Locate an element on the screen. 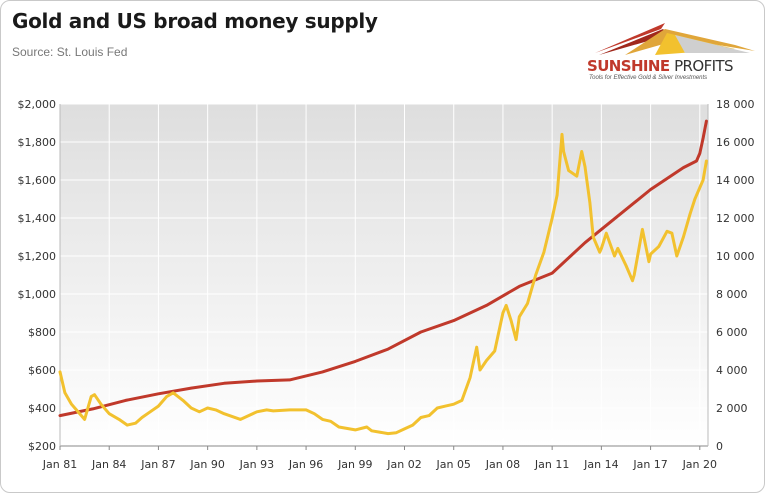 The height and width of the screenshot is (493, 765). y-left-tick-label: $2,000 is located at coordinates (37, 104).